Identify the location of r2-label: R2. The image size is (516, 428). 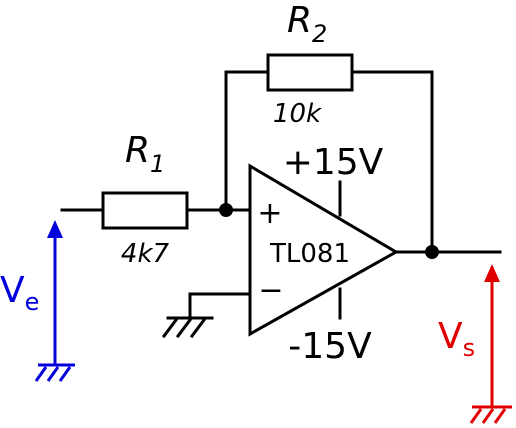
(307, 24).